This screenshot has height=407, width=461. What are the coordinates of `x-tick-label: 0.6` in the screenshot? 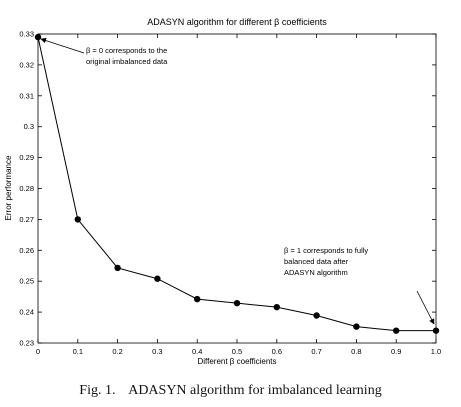 It's located at (277, 351).